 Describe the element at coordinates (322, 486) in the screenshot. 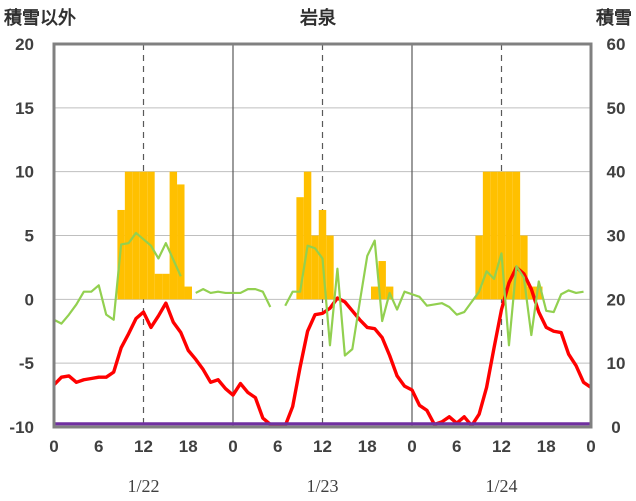

I see `day-label: 1/23` at that location.